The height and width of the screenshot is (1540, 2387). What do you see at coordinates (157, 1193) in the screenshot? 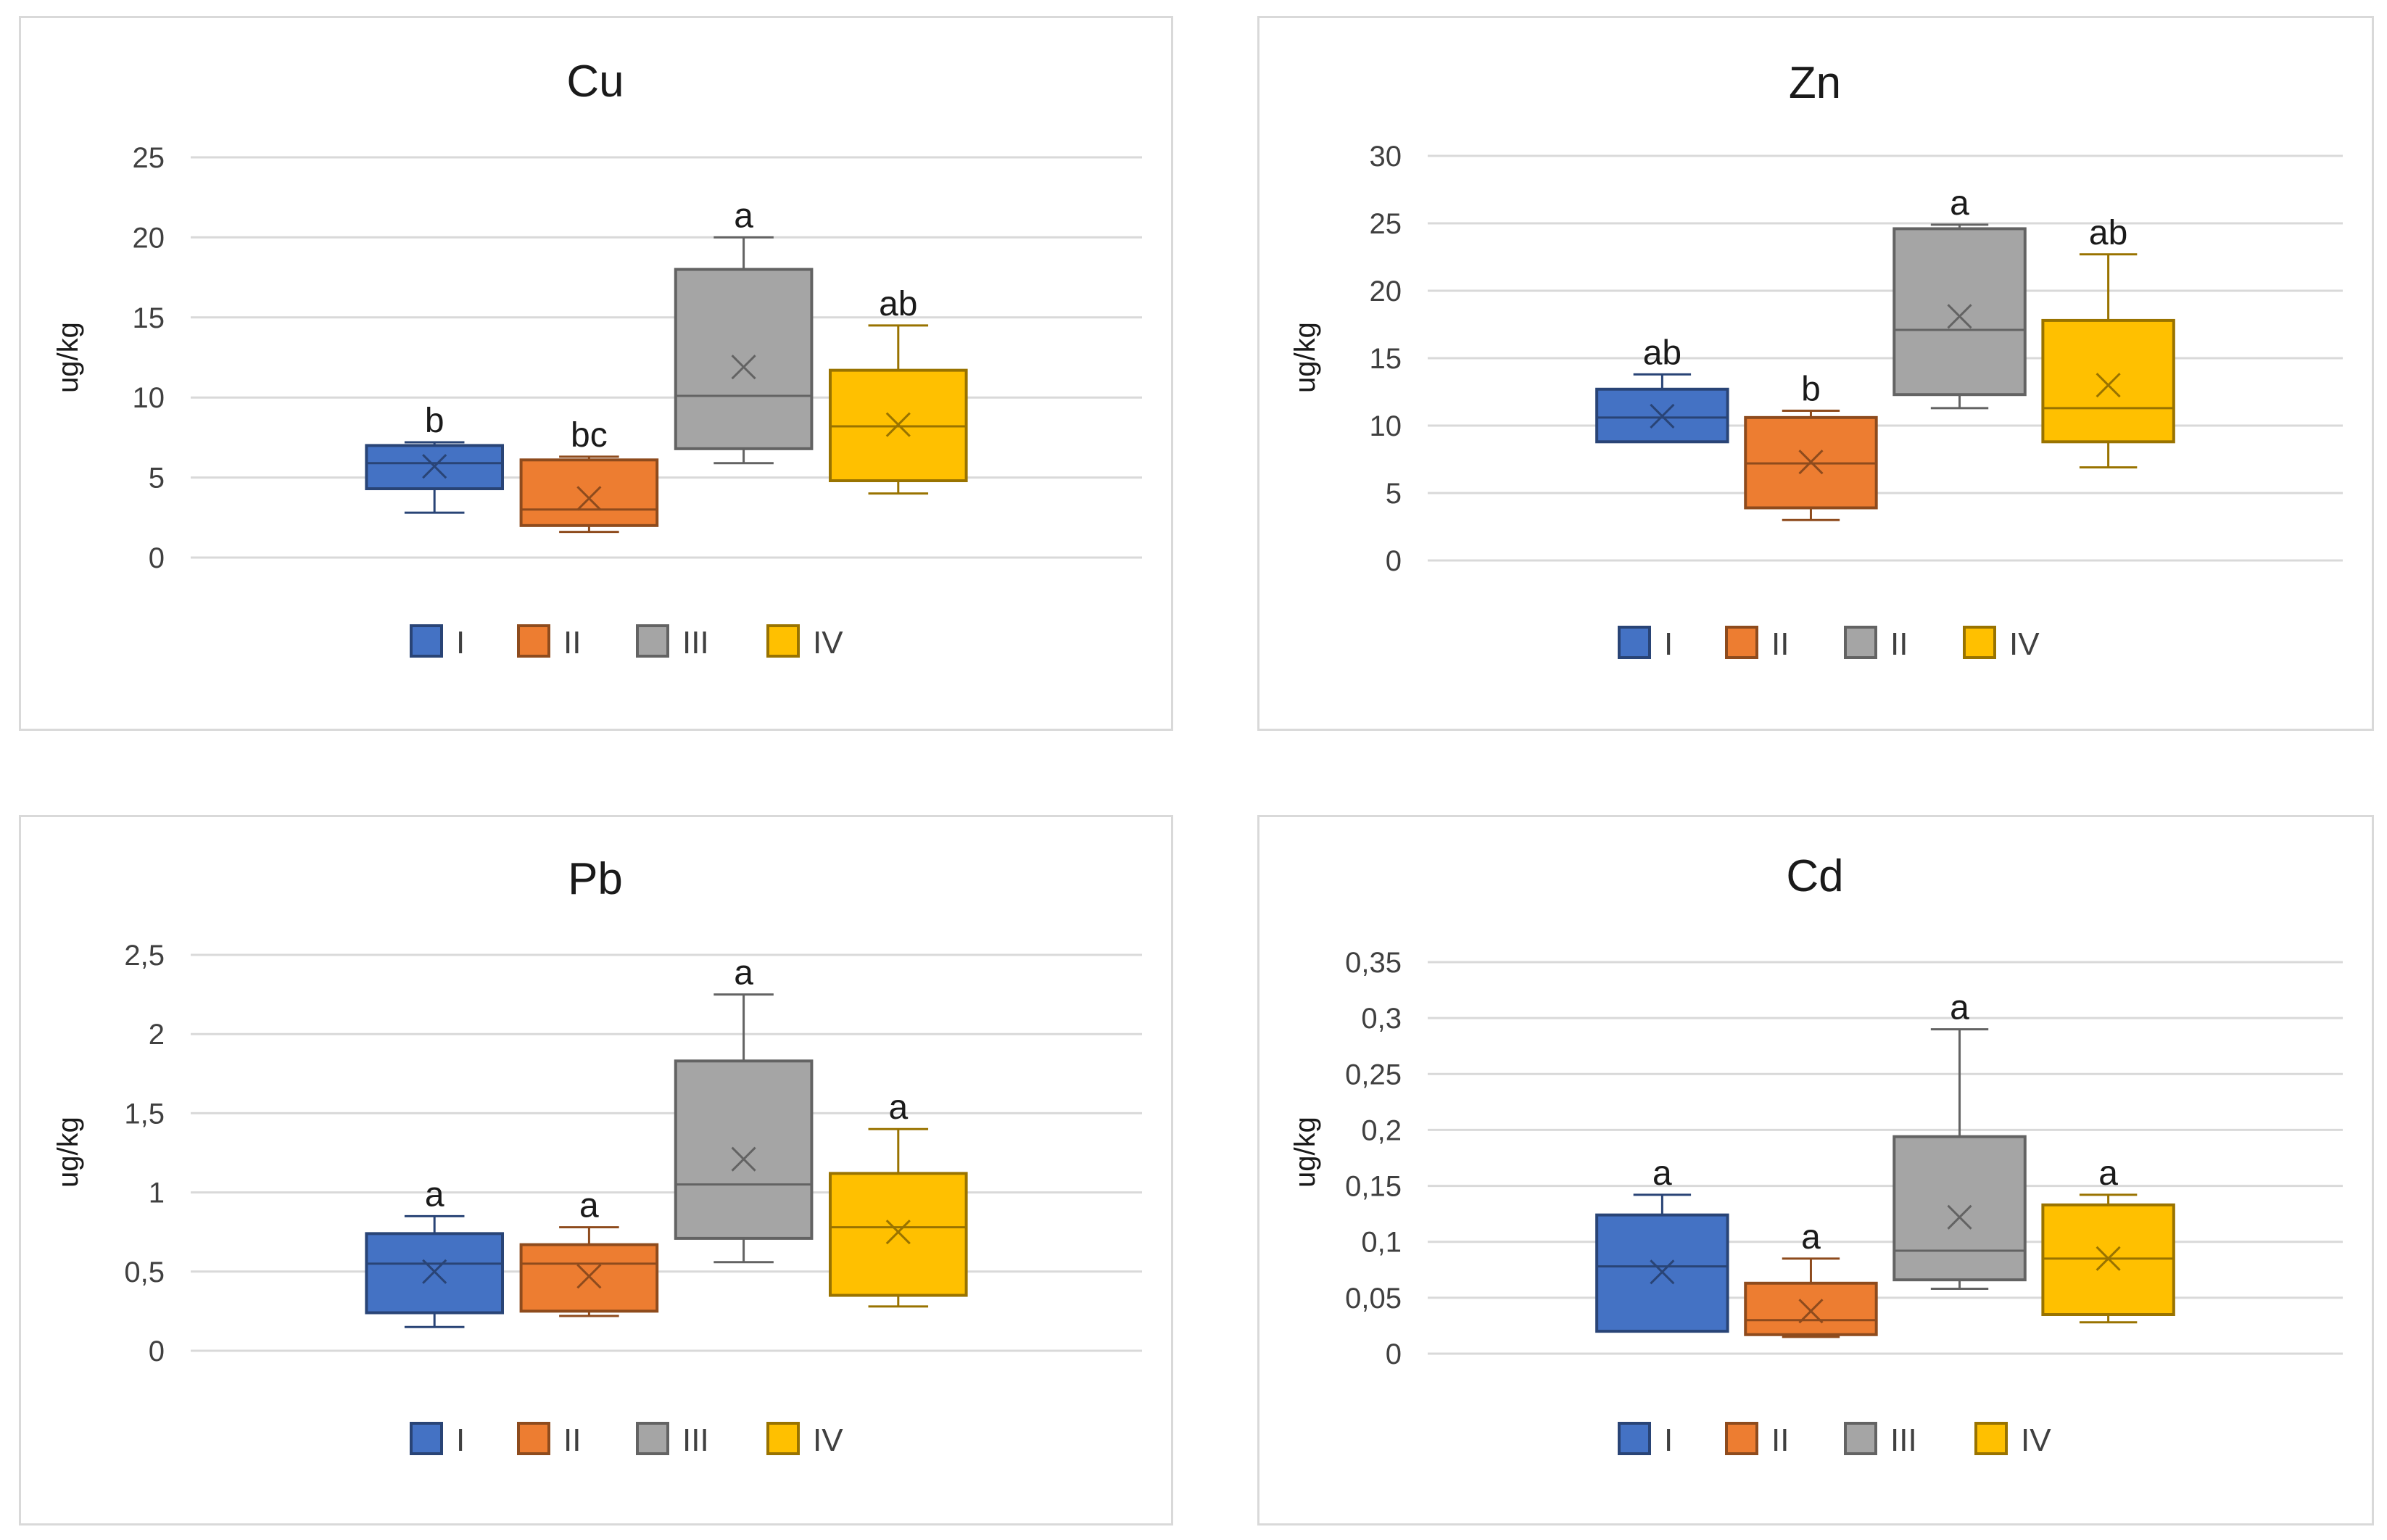
I see `y-tick-label: 1` at bounding box center [157, 1193].